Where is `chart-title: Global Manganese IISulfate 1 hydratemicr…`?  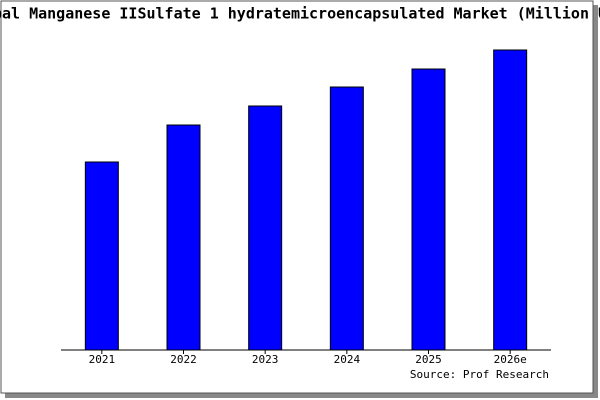 chart-title: Global Manganese IISulfate 1 hydratemicr… is located at coordinates (300, 14).